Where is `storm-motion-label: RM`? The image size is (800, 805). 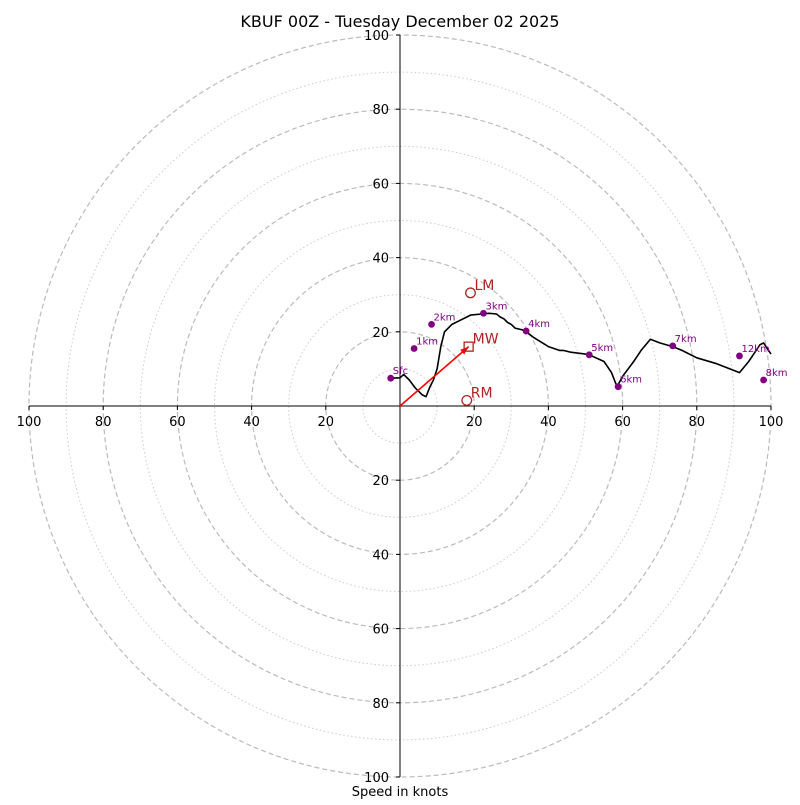
storm-motion-label: RM is located at coordinates (482, 393).